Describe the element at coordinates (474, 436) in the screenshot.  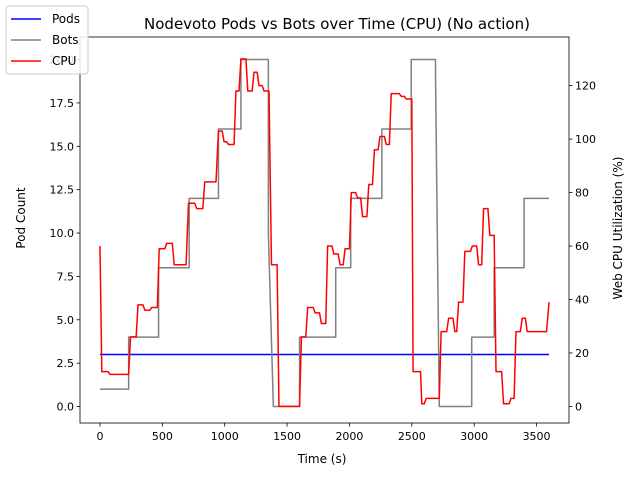
I see `x-tick-label: 3000` at that location.